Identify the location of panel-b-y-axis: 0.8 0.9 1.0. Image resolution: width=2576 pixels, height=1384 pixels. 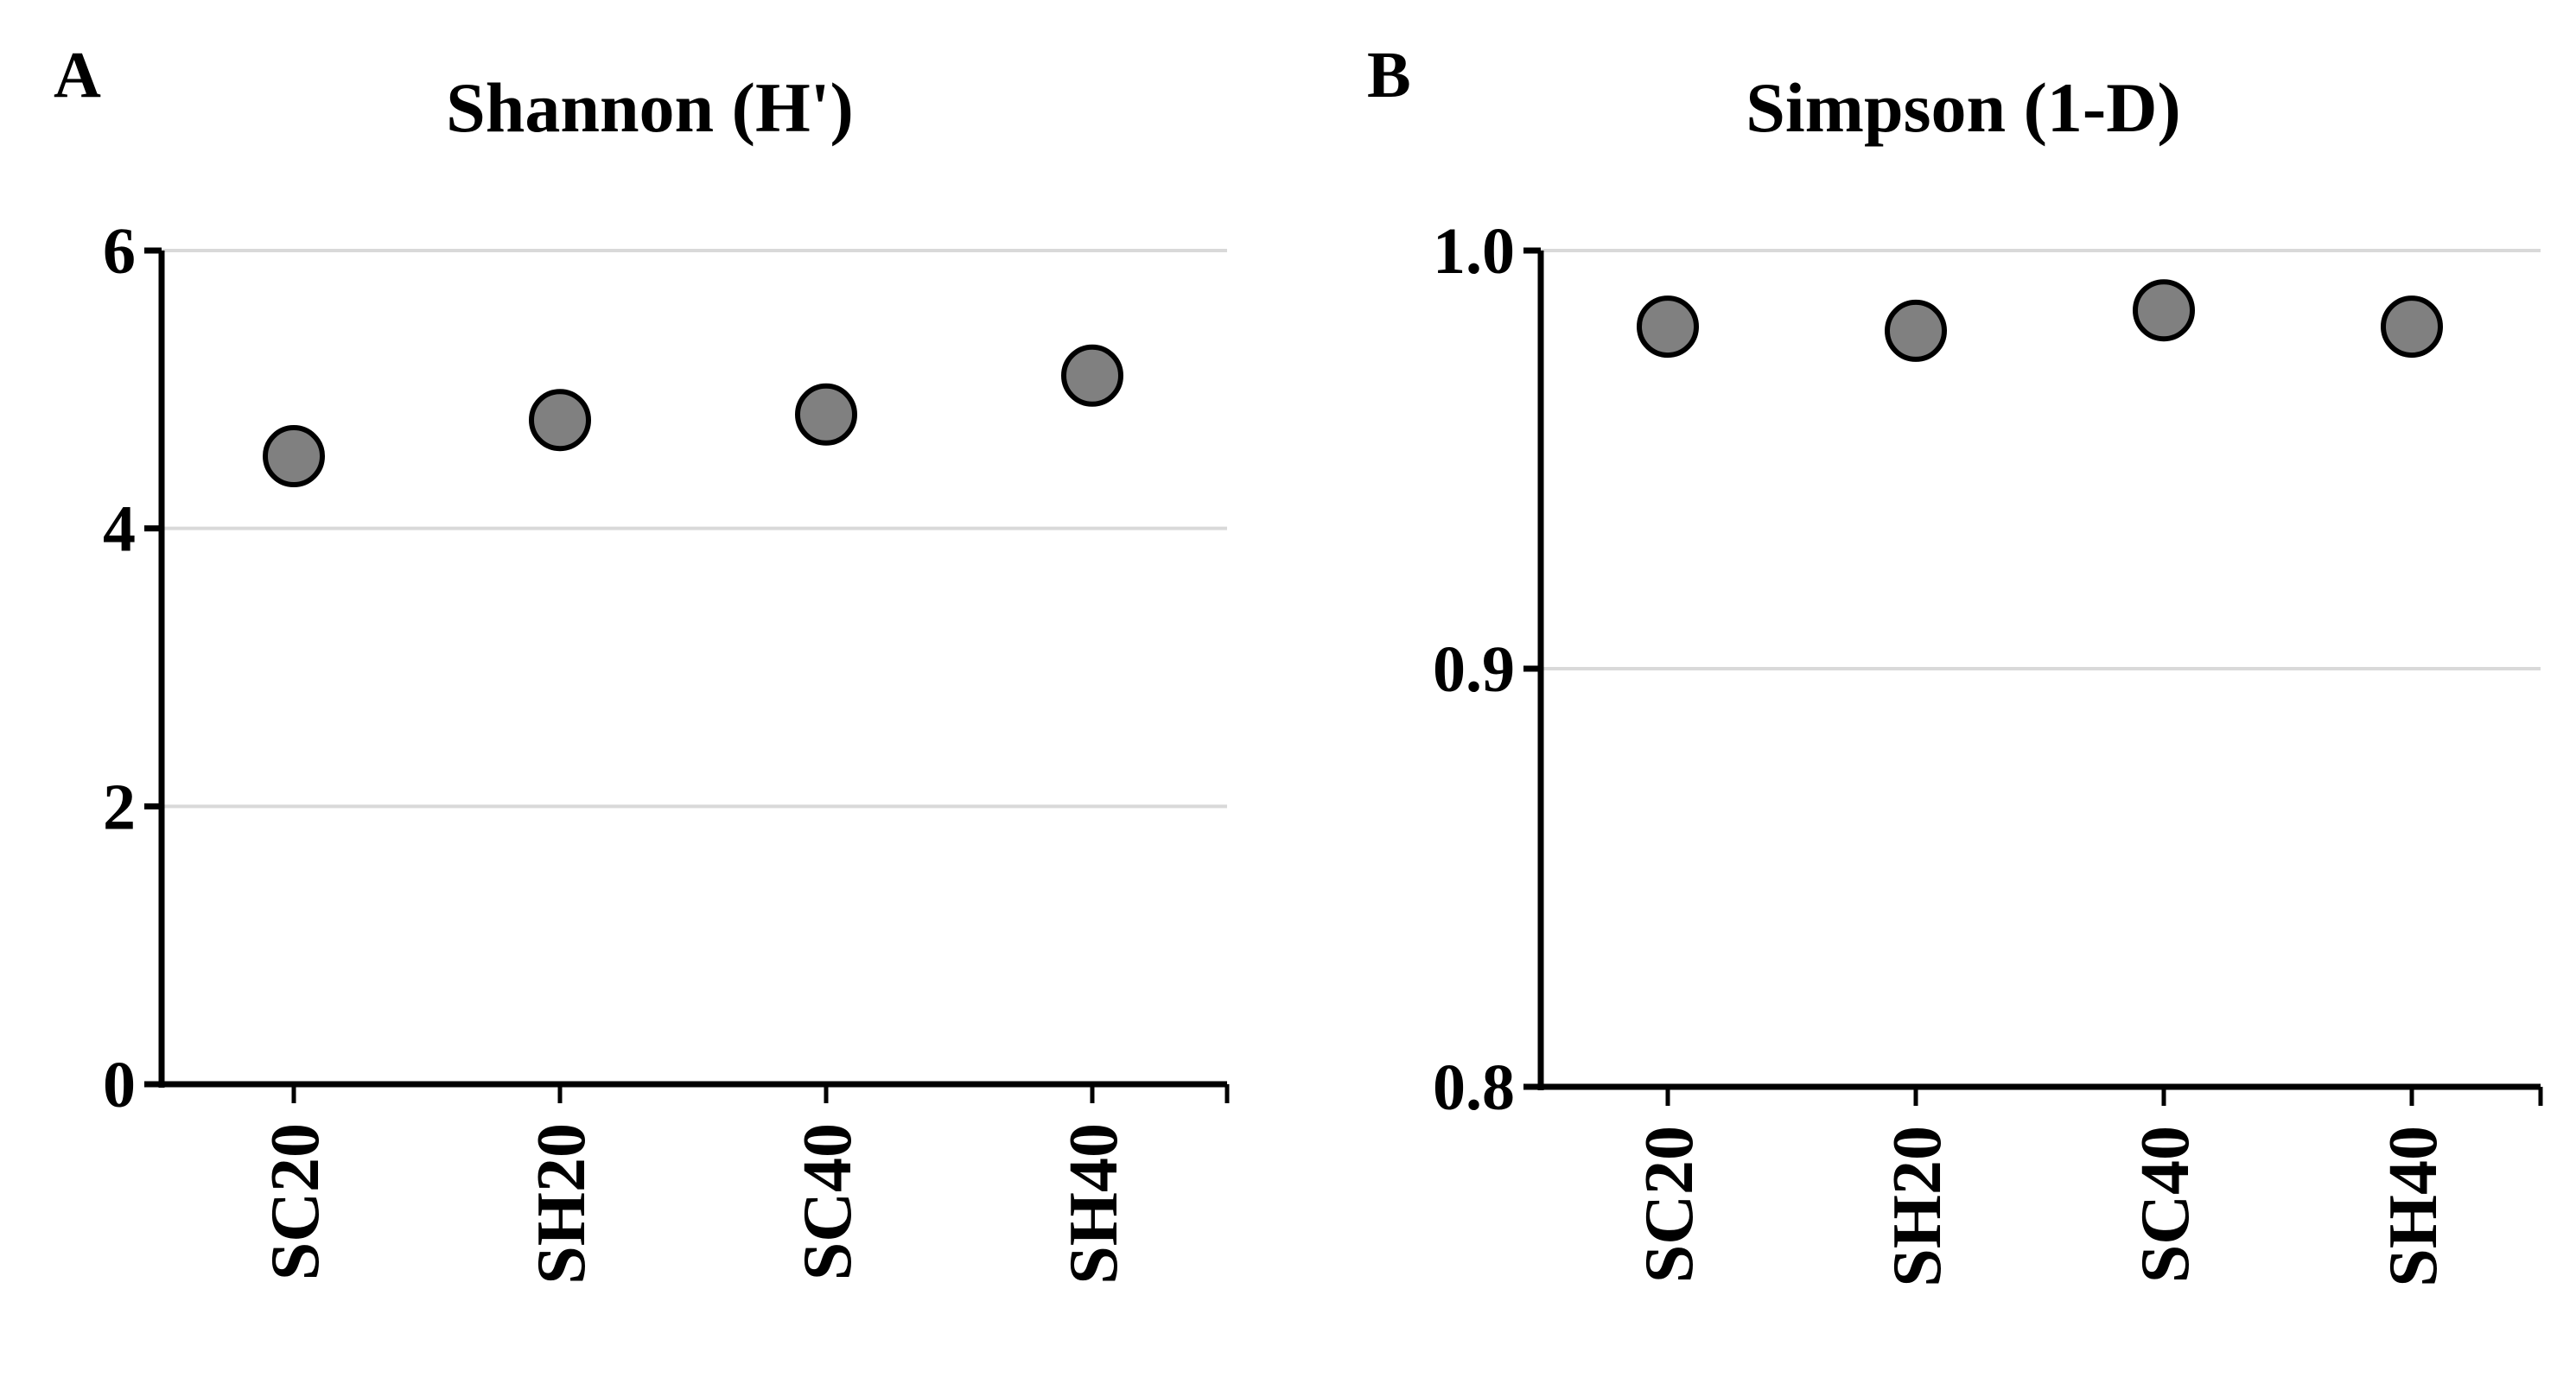
(1489, 669).